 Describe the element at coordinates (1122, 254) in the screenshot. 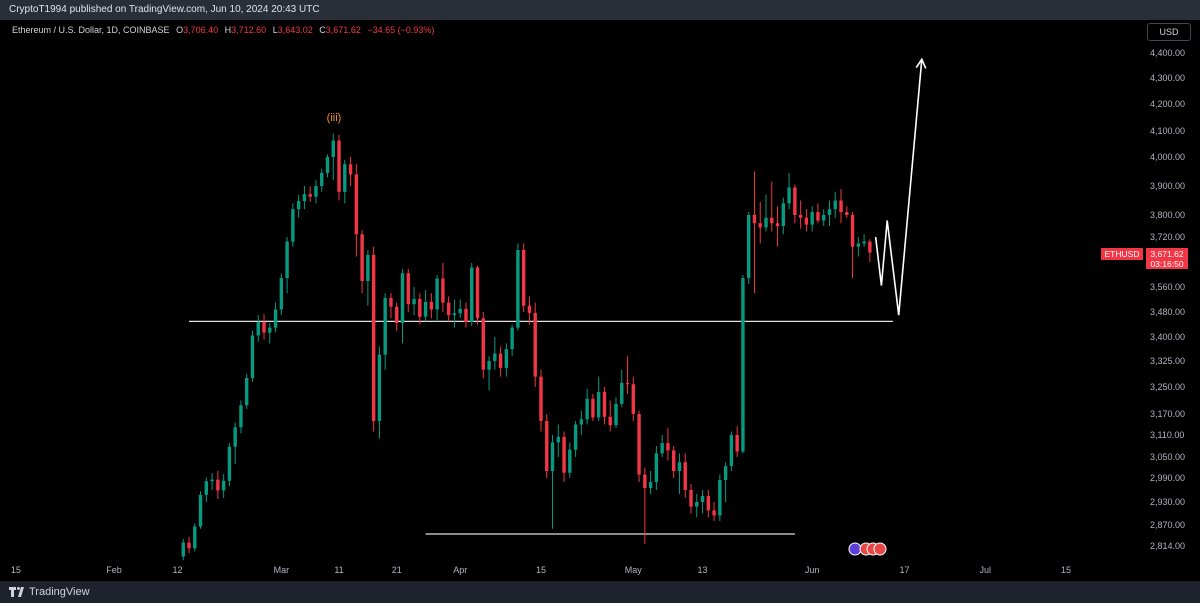

I see `ticker-name-bg` at that location.